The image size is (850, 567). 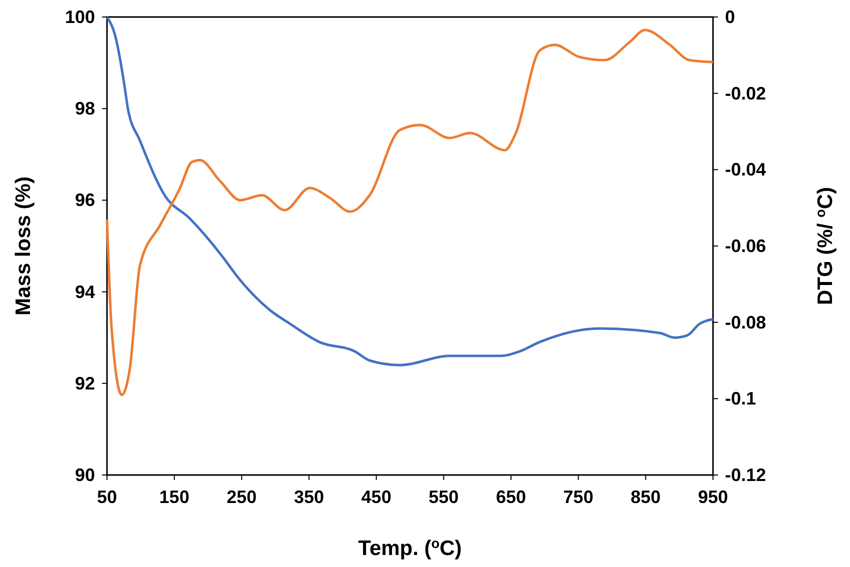 I want to click on y2-tick-label: -0.02, so click(x=745, y=93).